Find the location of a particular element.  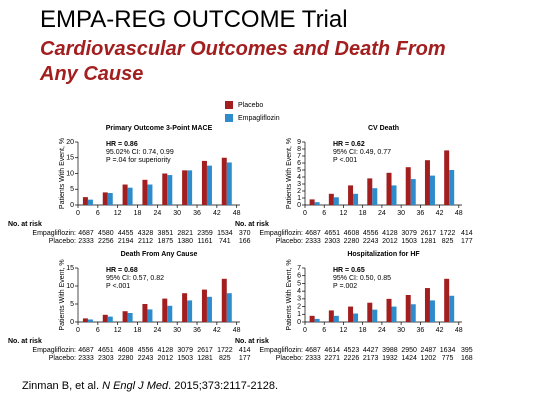

at-risk-count: 3079 is located at coordinates (185, 350).